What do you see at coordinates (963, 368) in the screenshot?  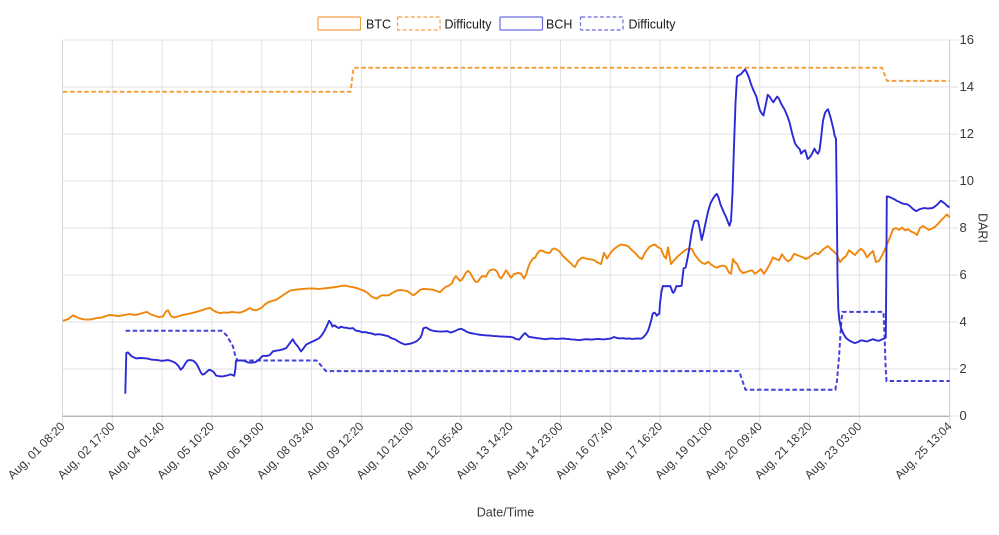 I see `svg-text: 2` at bounding box center [963, 368].